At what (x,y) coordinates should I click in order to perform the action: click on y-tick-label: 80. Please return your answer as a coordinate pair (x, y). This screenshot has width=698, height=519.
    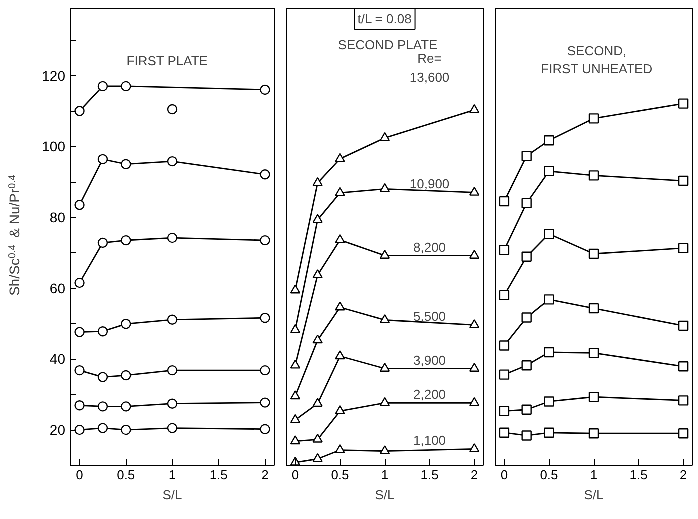
    Looking at the image, I should click on (58, 218).